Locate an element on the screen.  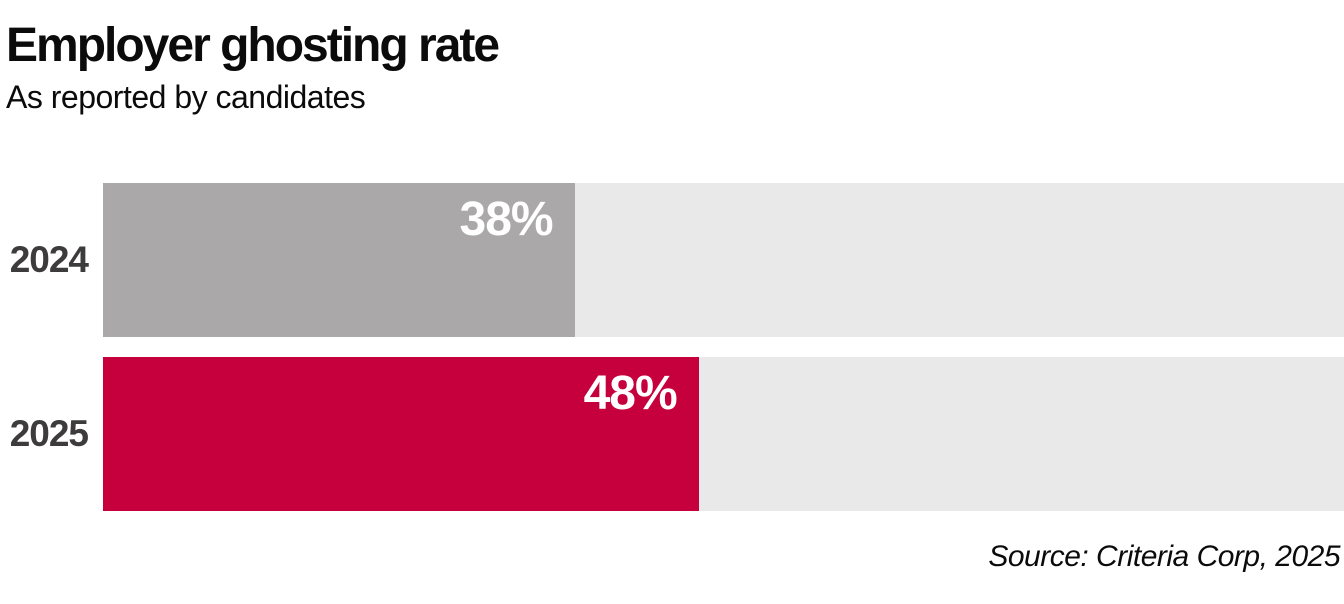
chart-subtitle: As reported by candidates is located at coordinates (186, 97).